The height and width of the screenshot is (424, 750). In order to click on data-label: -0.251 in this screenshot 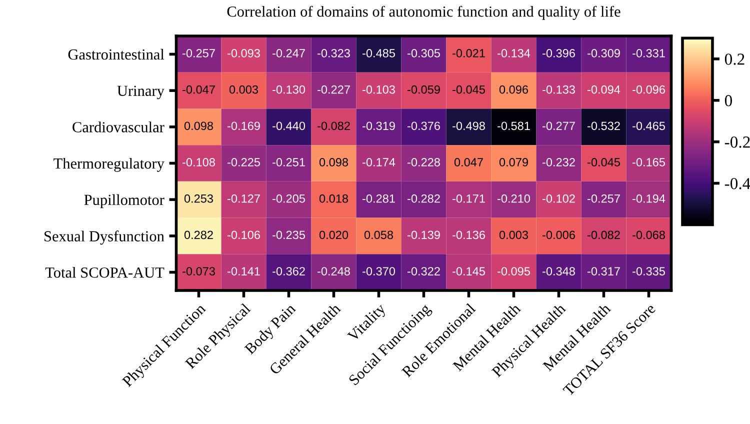, I will do `click(288, 162)`.